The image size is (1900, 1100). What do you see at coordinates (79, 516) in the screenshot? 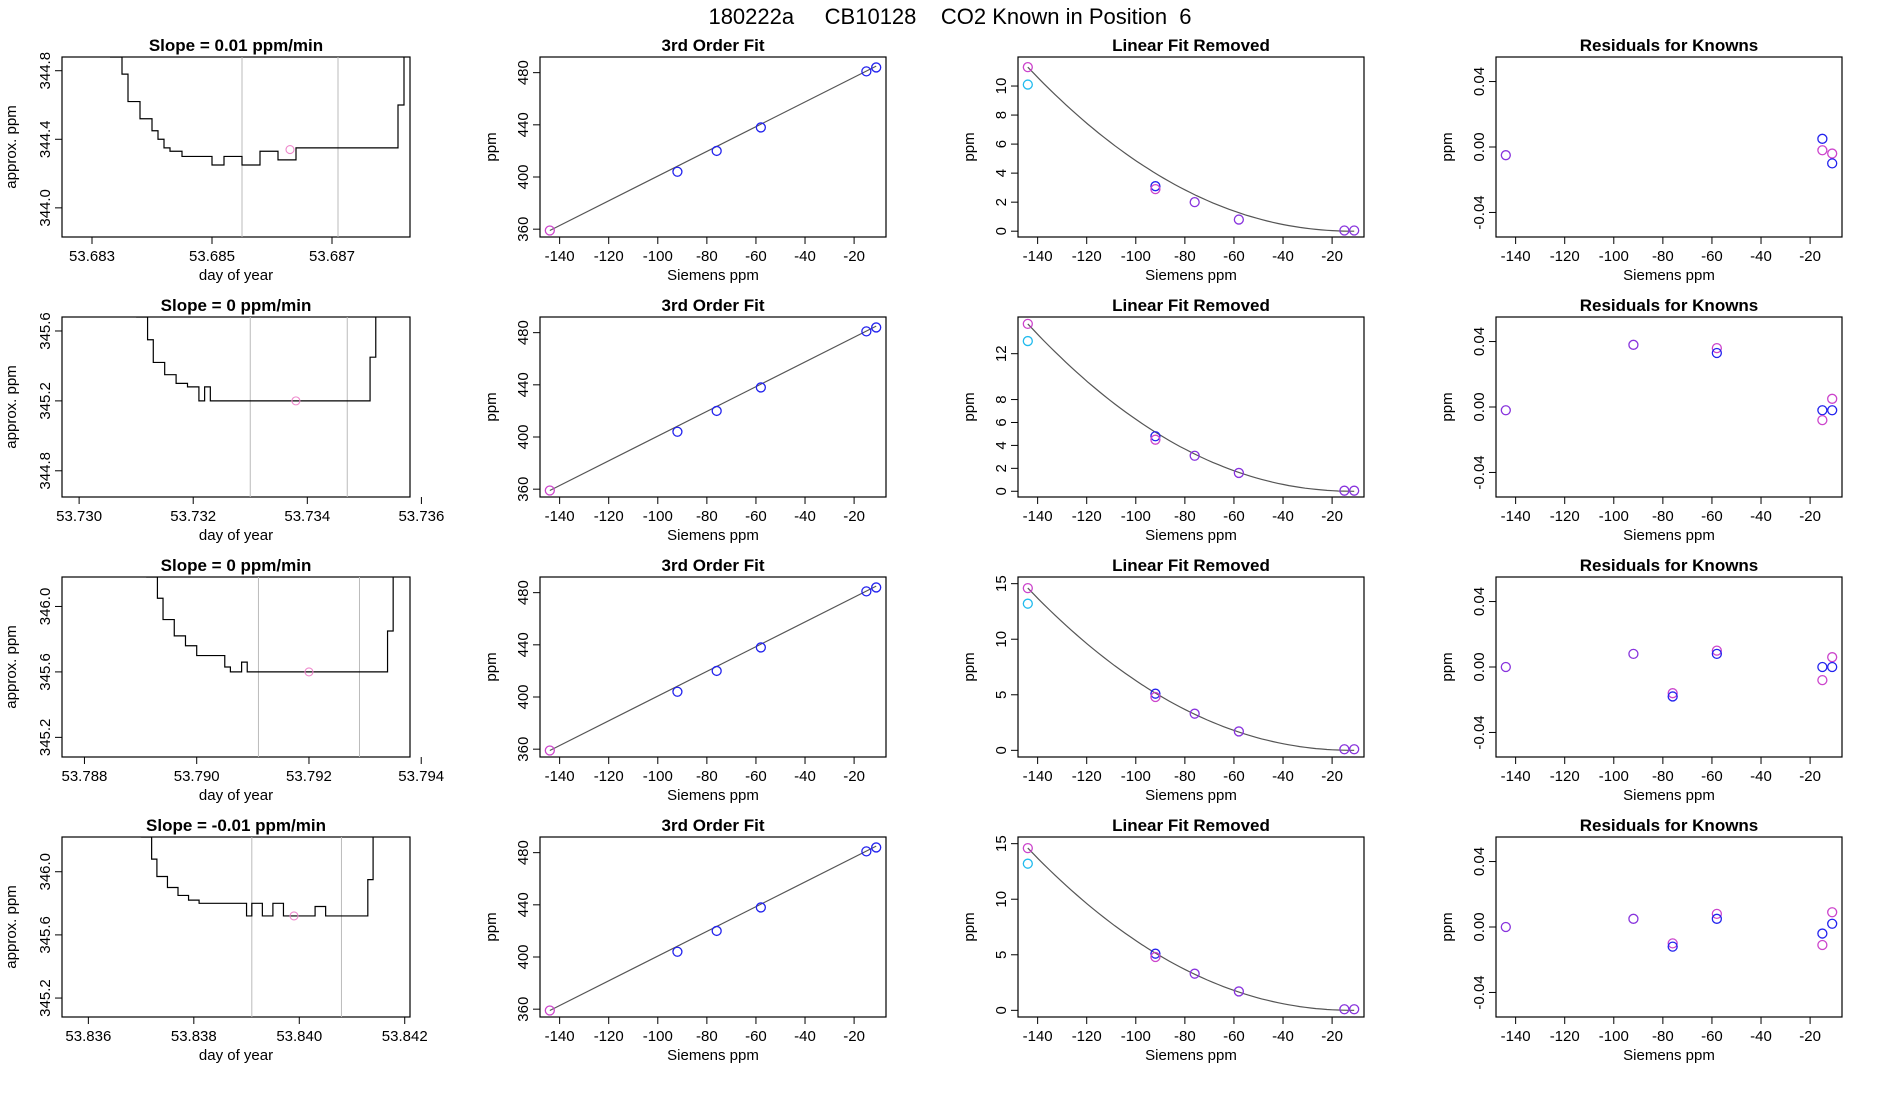
I see `x-tick-label: 53.730` at bounding box center [79, 516].